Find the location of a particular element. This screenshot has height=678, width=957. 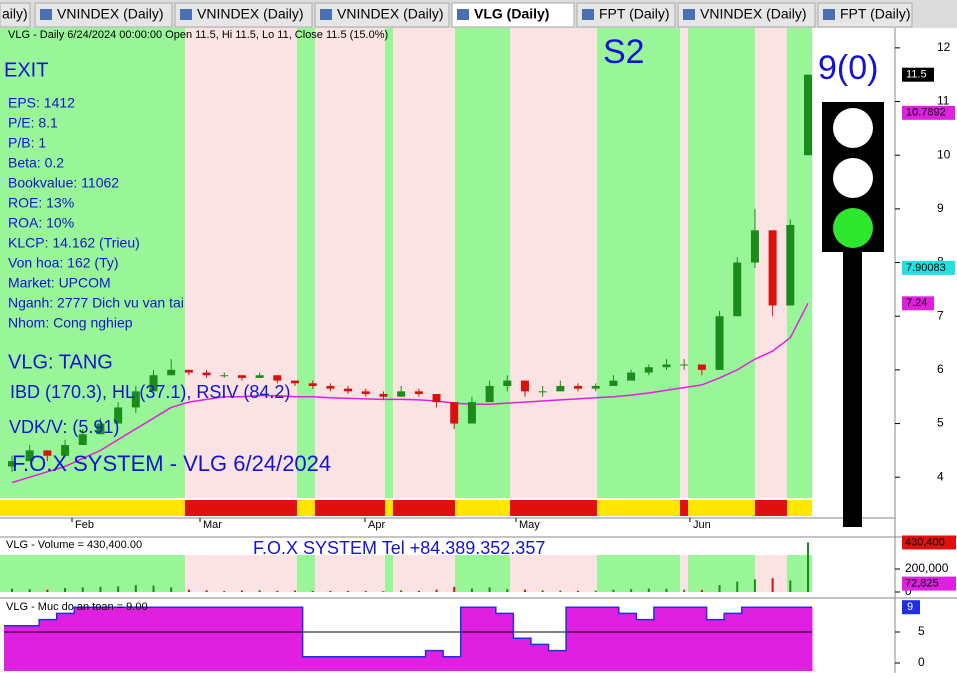

y-tick-label: 9 is located at coordinates (940, 208).